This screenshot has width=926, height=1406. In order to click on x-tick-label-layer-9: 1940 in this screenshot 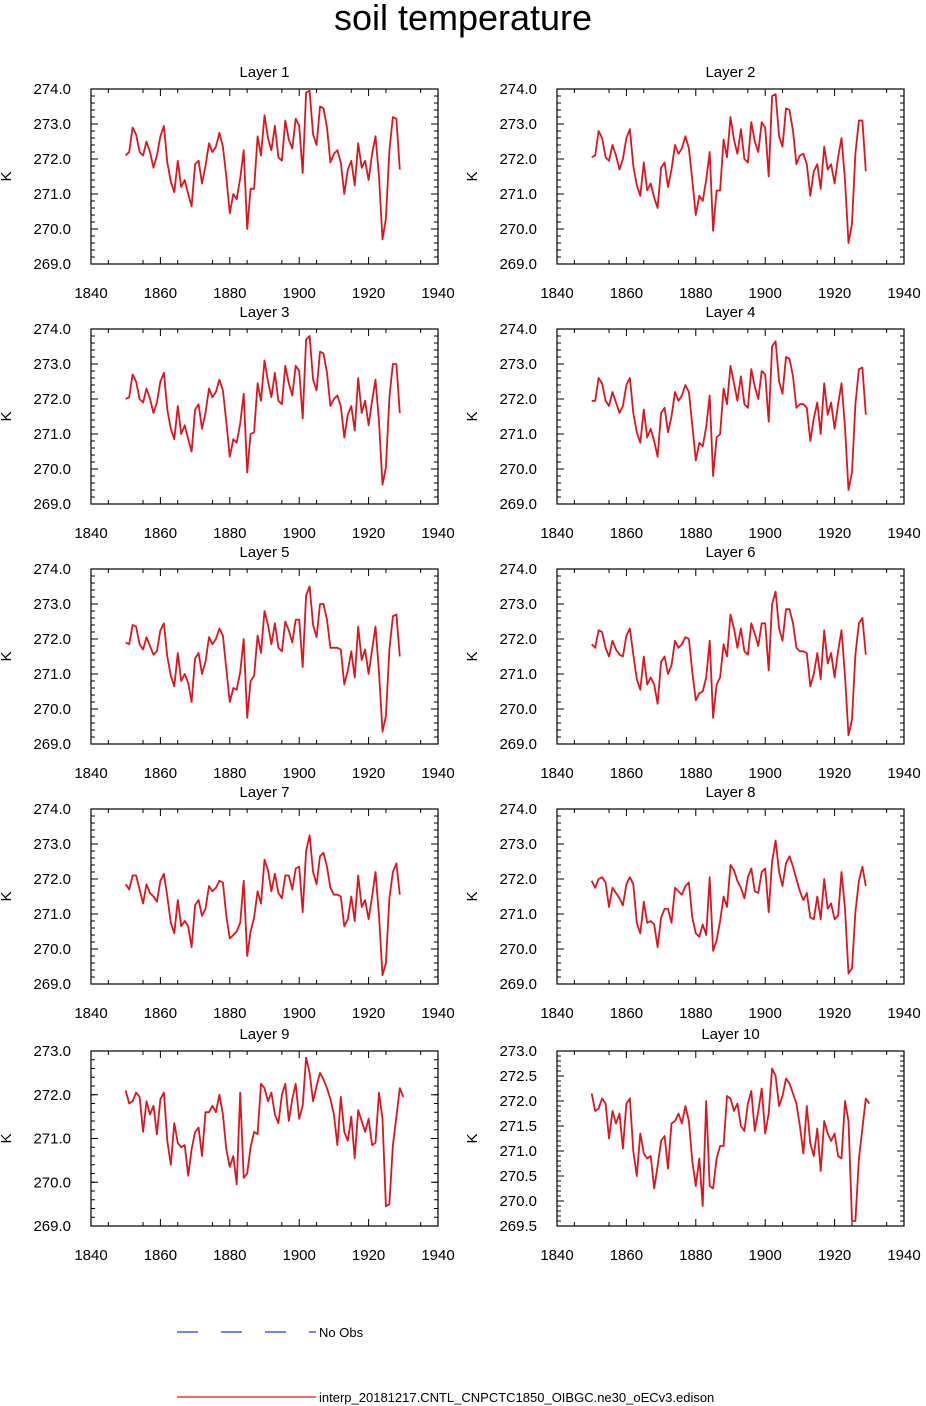, I will do `click(437, 1255)`.